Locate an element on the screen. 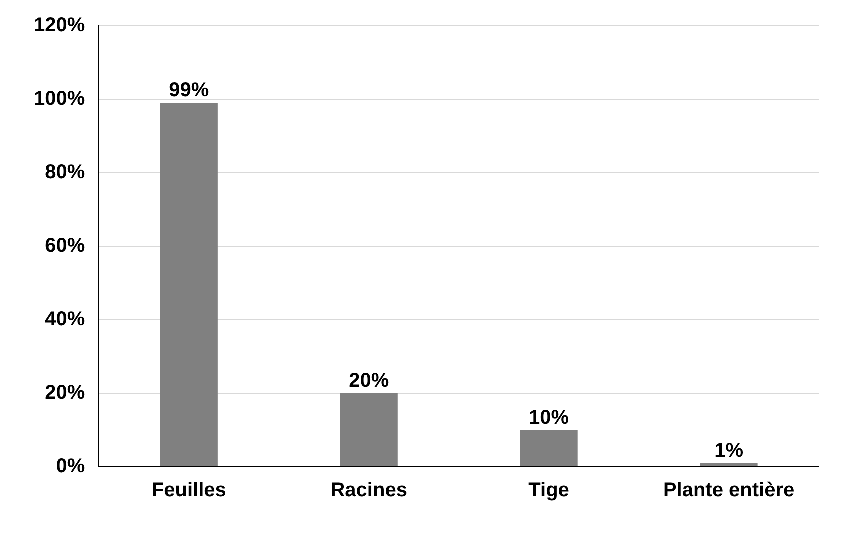 Image resolution: width=841 pixels, height=535 pixels. data-label: 20% is located at coordinates (369, 381).